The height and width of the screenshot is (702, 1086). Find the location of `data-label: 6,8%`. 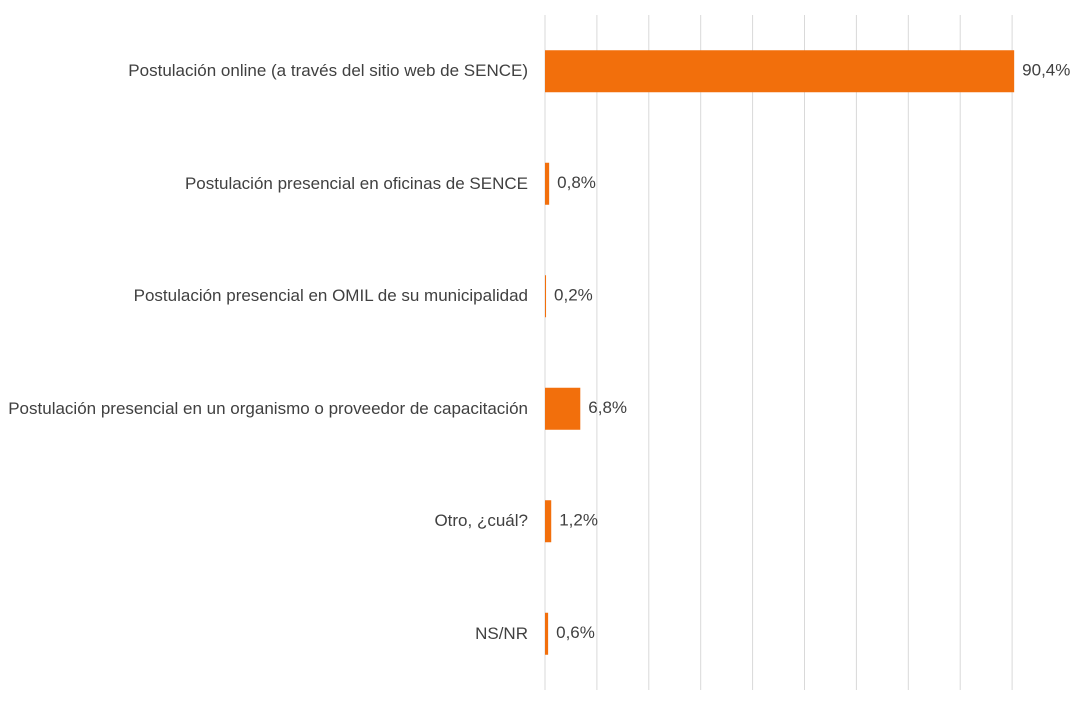

data-label: 6,8% is located at coordinates (607, 407).